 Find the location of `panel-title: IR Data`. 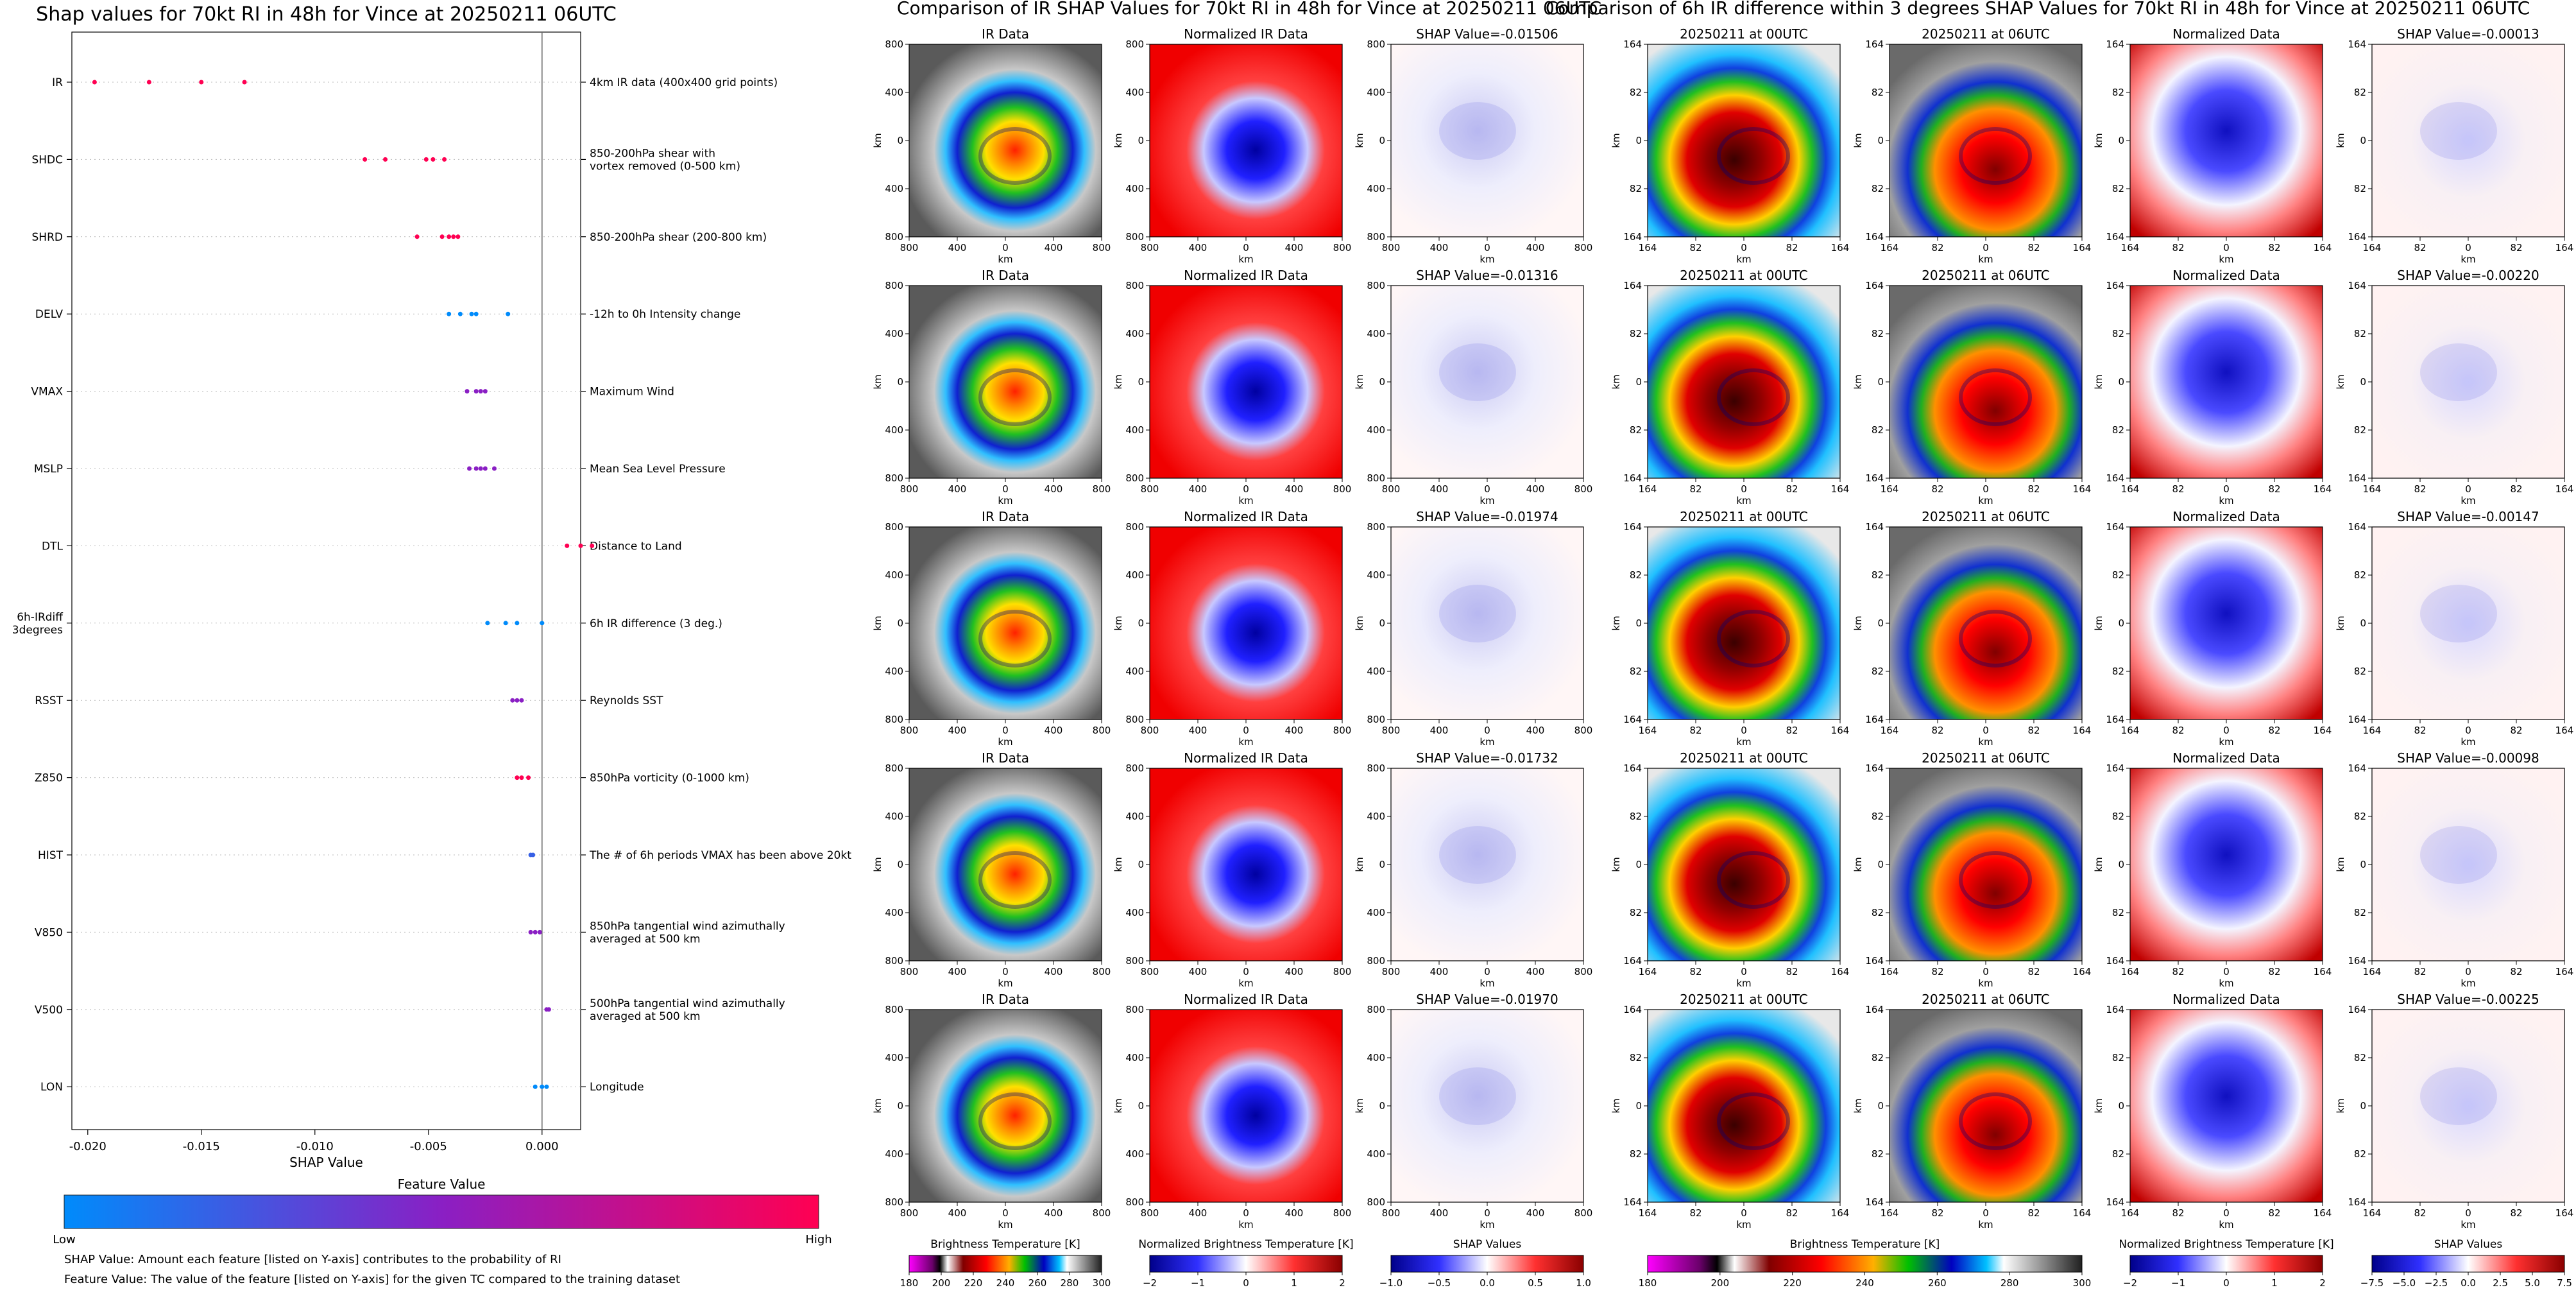

panel-title: IR Data is located at coordinates (1005, 999).